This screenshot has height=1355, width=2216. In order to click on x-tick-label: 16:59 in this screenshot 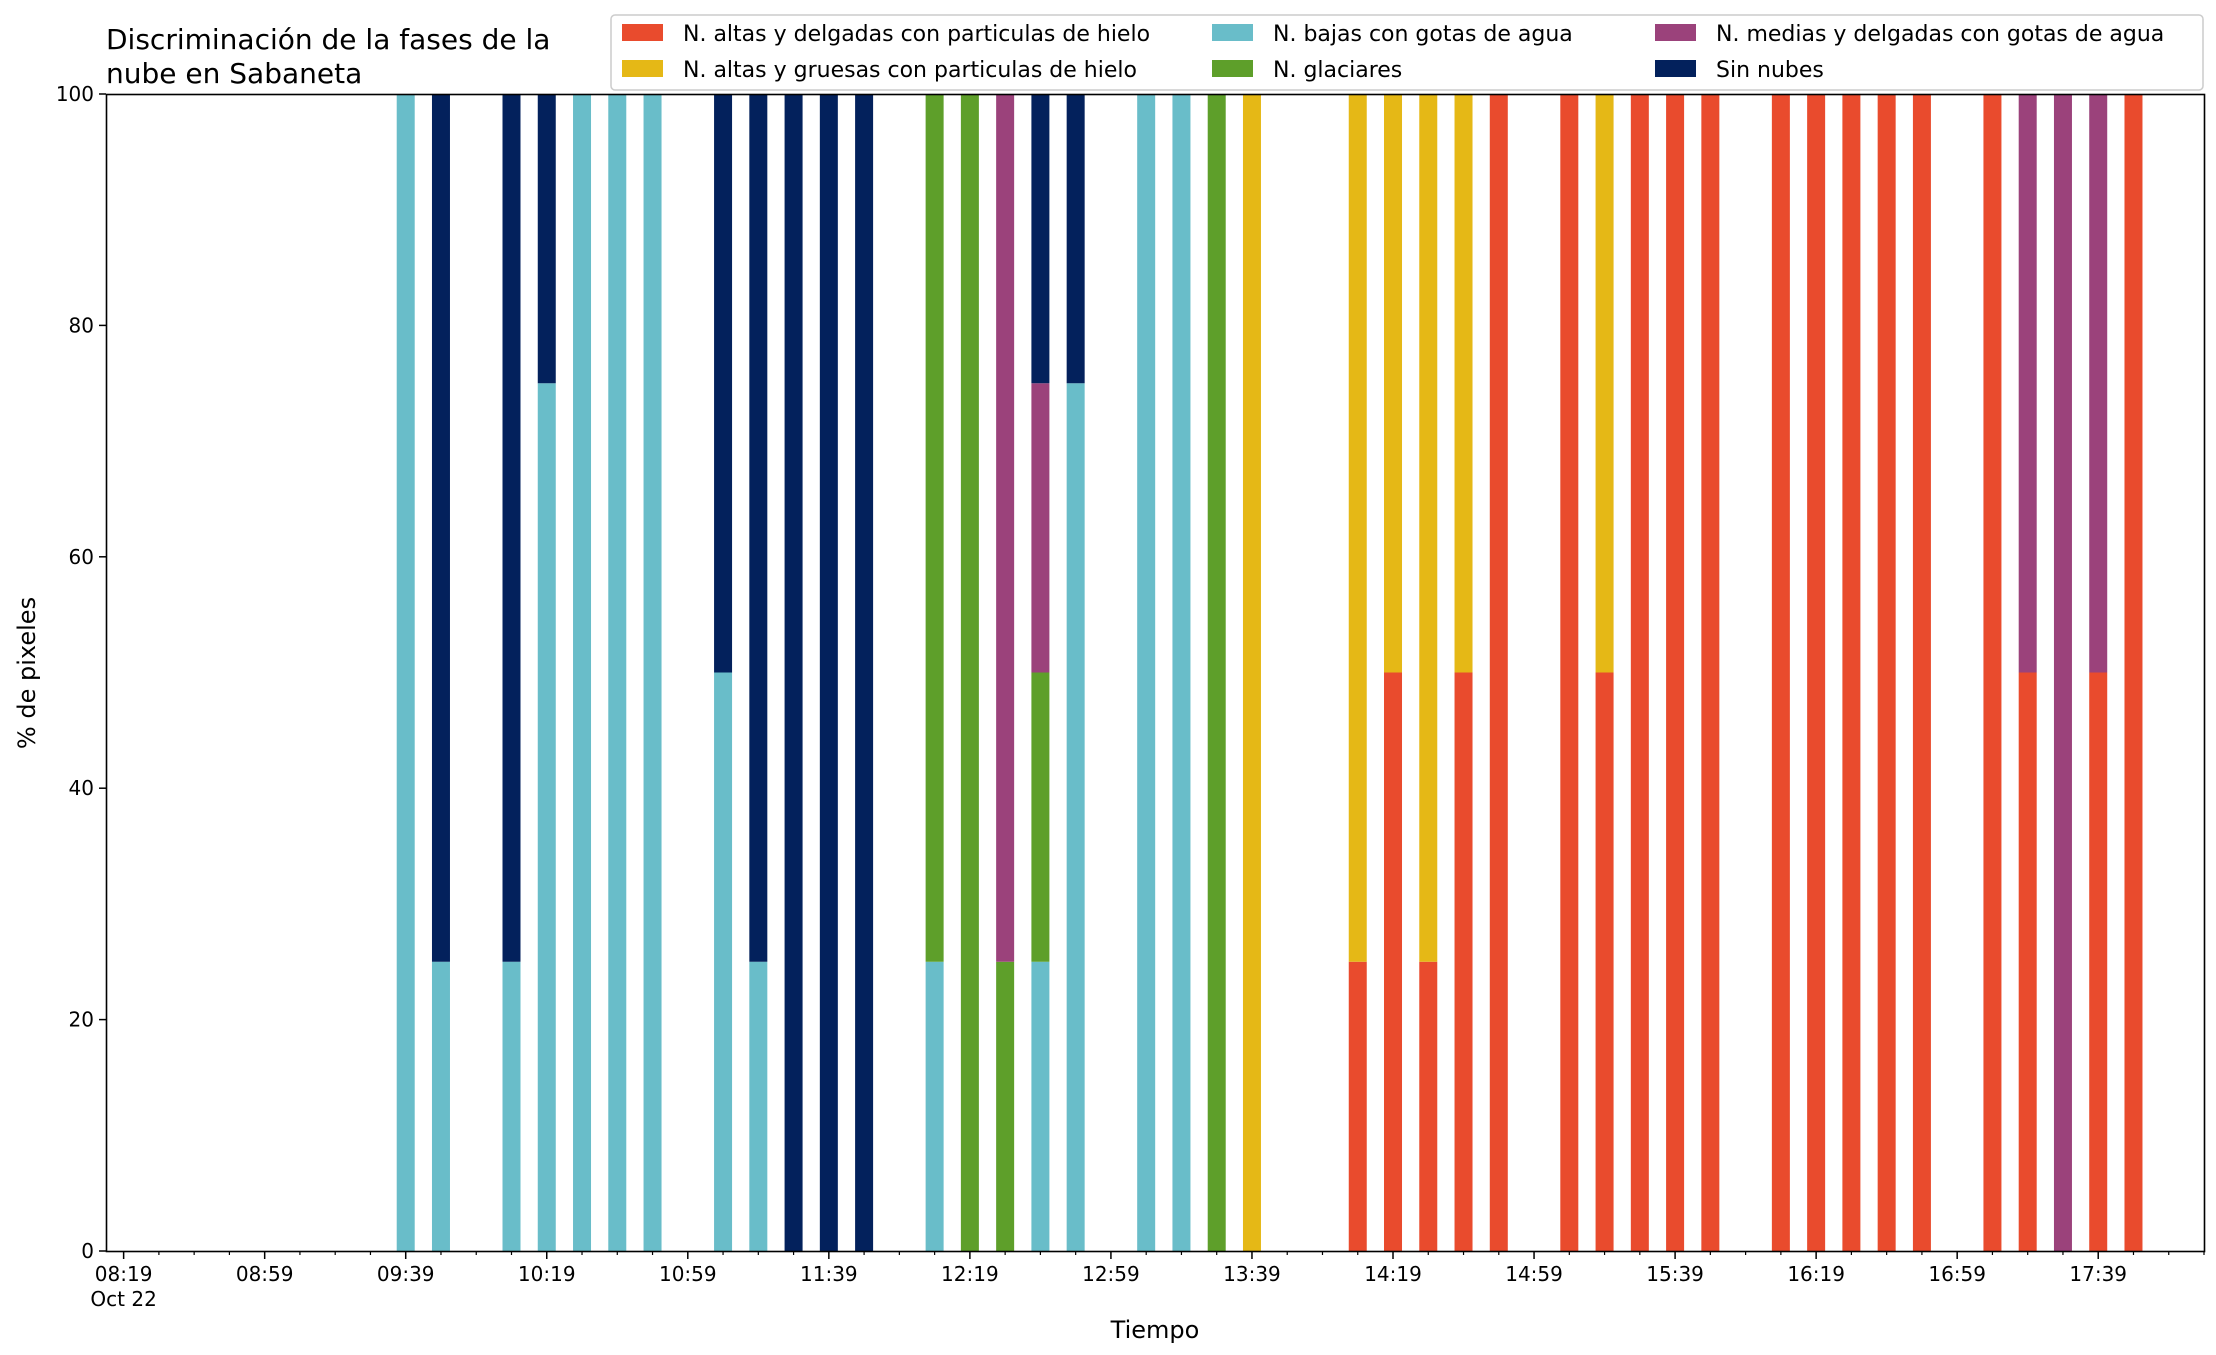, I will do `click(1957, 1274)`.